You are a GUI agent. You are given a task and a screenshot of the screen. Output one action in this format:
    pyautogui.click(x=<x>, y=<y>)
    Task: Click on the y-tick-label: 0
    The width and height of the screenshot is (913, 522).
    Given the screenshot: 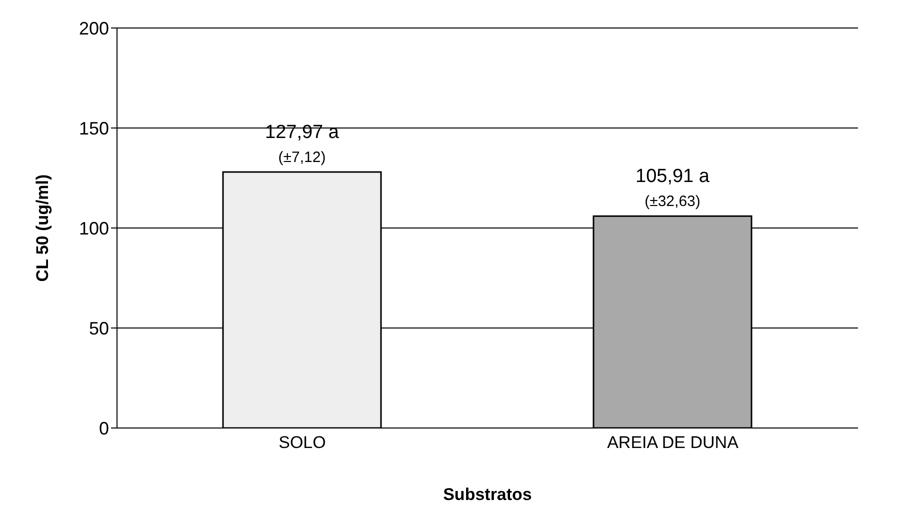 What is the action you would take?
    pyautogui.click(x=103, y=428)
    